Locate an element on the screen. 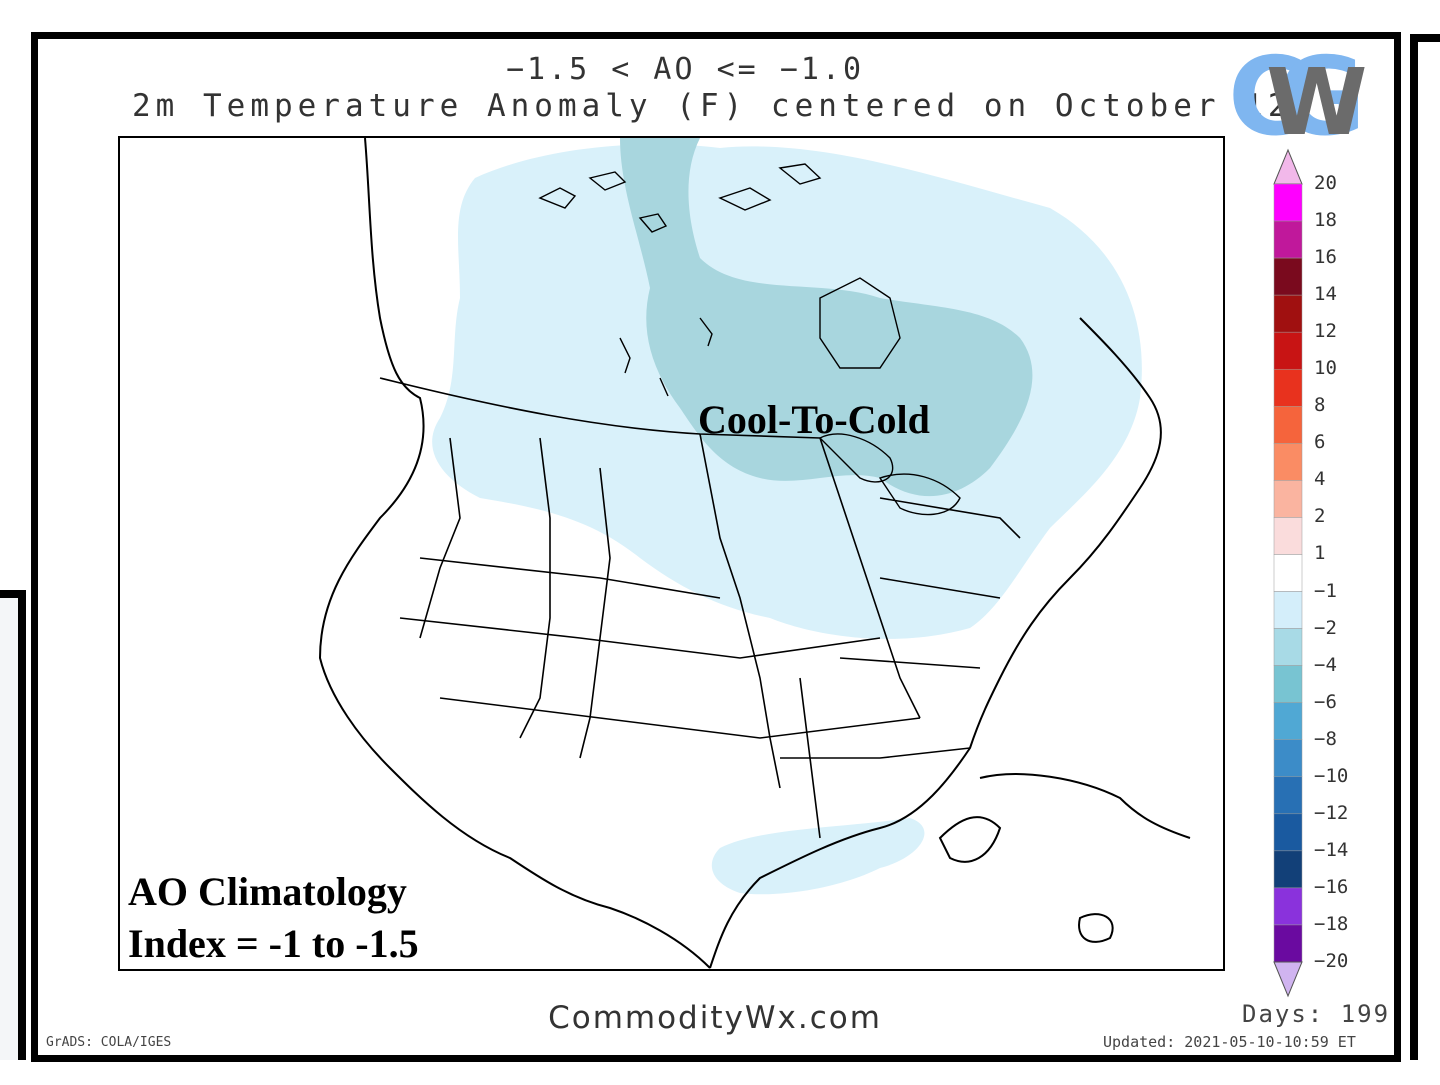 Image resolution: width=1440 pixels, height=1085 pixels. colorbar-tick-label: −4 is located at coordinates (1325, 664).